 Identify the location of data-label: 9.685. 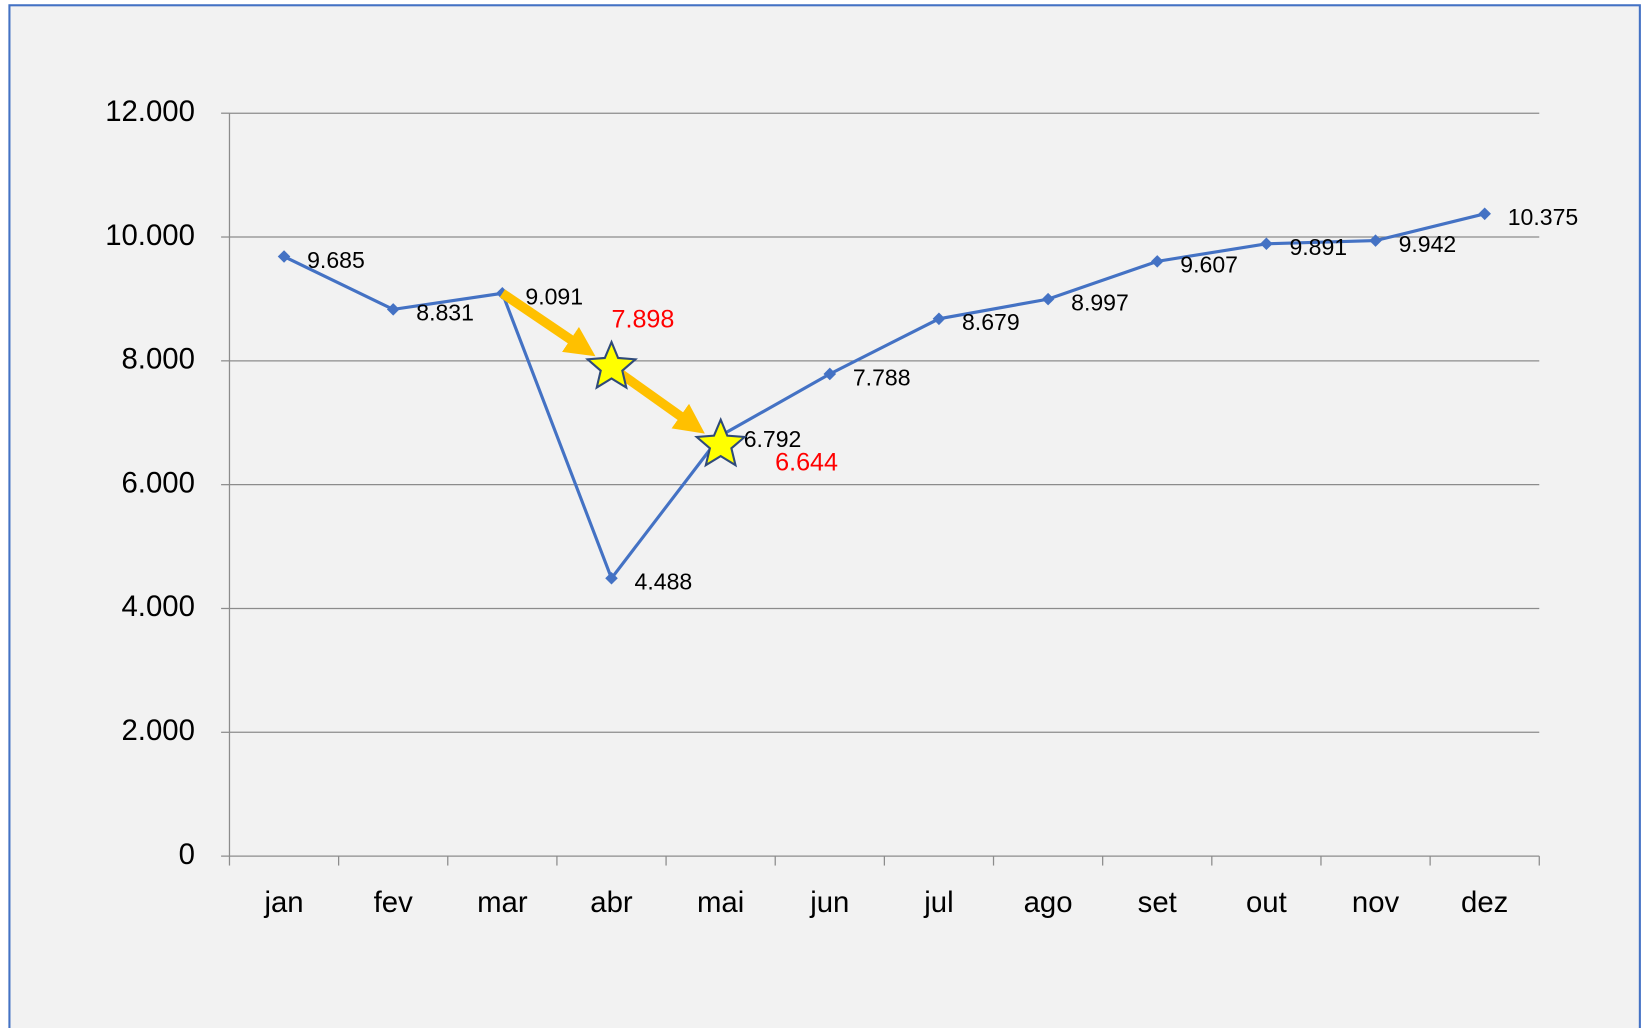
(336, 260).